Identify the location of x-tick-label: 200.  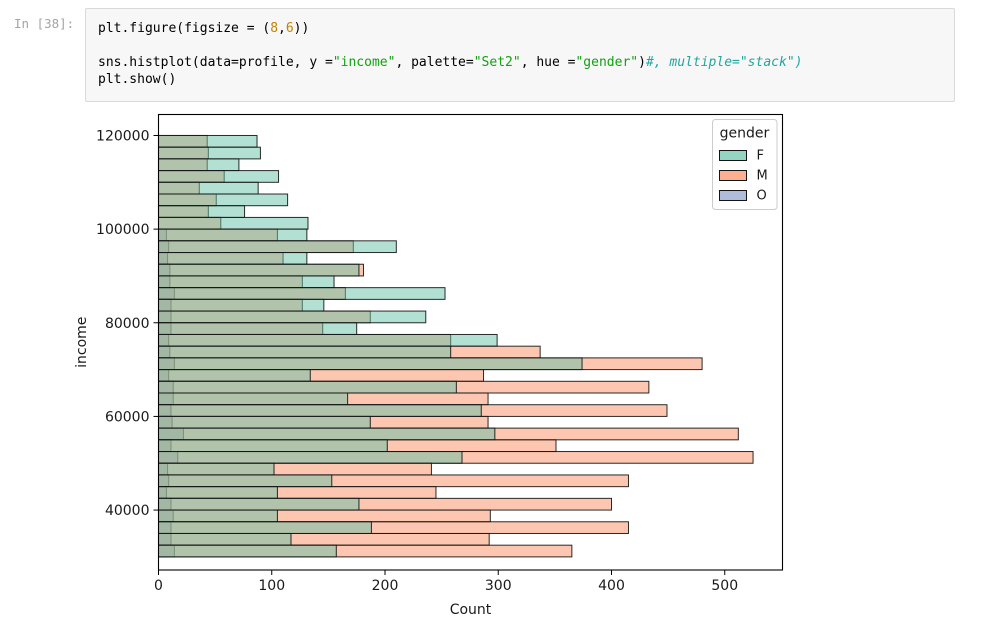
(385, 586).